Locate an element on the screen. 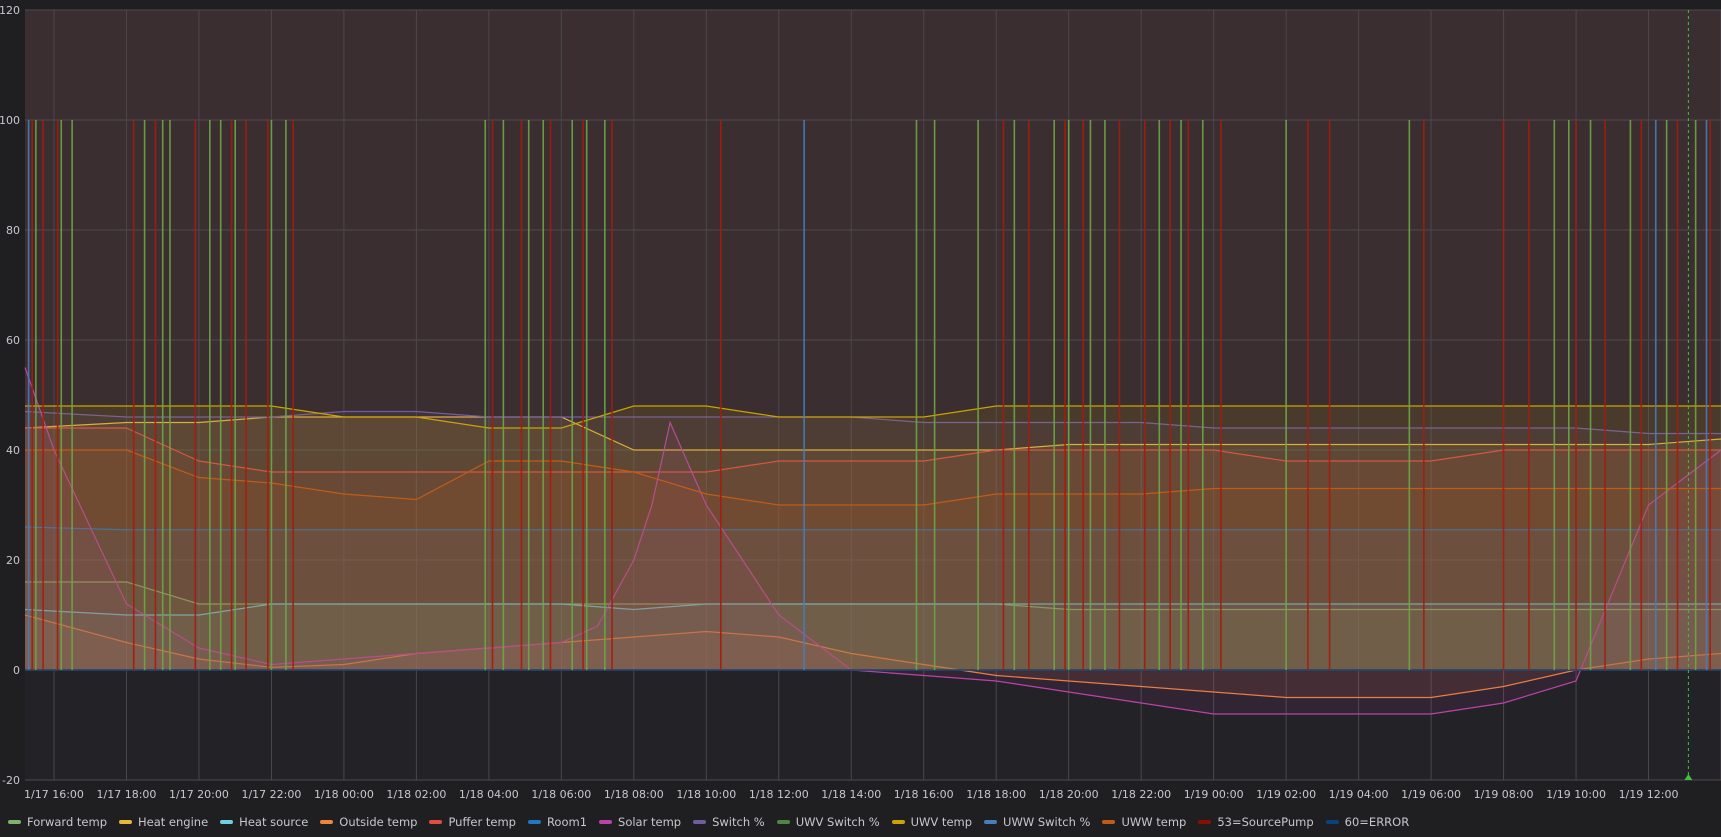  x-tick-label: 1/17 22:00 is located at coordinates (271, 794).